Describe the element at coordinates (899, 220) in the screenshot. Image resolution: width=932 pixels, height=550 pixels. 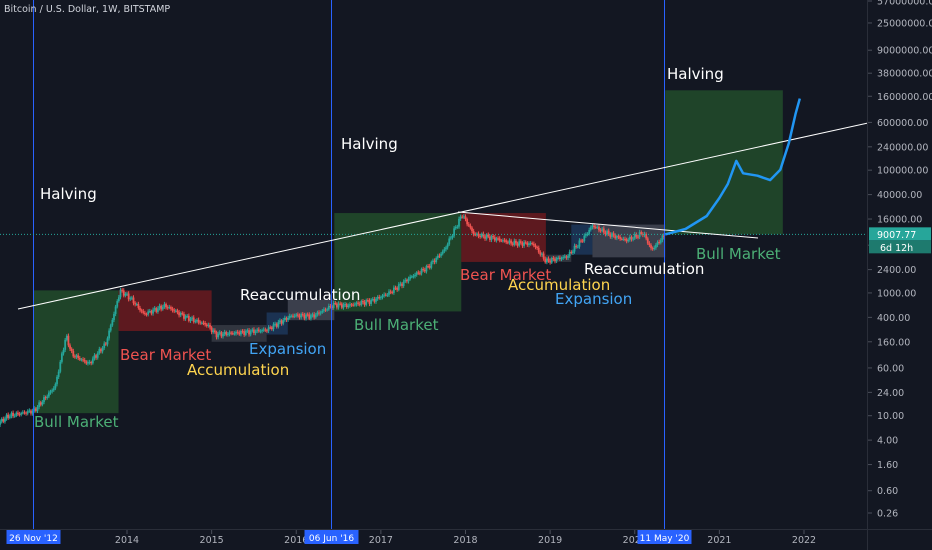
I see `y-tick-label: 16000.00` at that location.